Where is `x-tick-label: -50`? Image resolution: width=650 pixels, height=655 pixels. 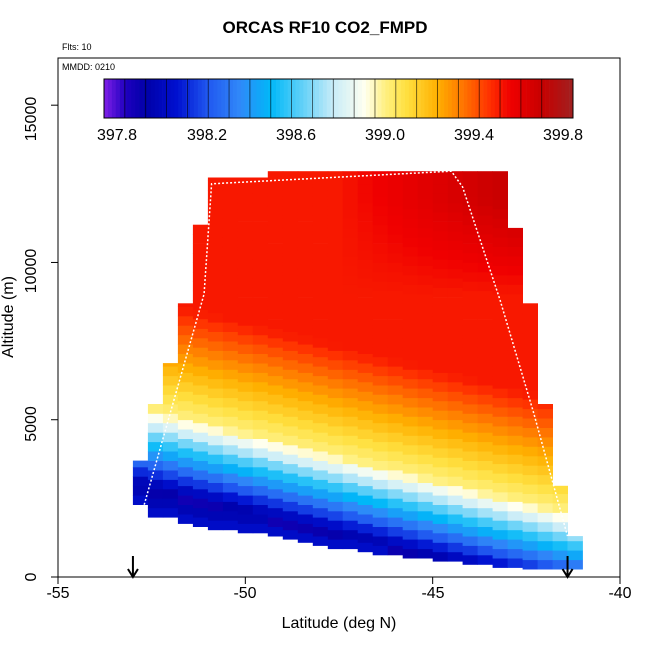
x-tick-label: -50 is located at coordinates (245, 593).